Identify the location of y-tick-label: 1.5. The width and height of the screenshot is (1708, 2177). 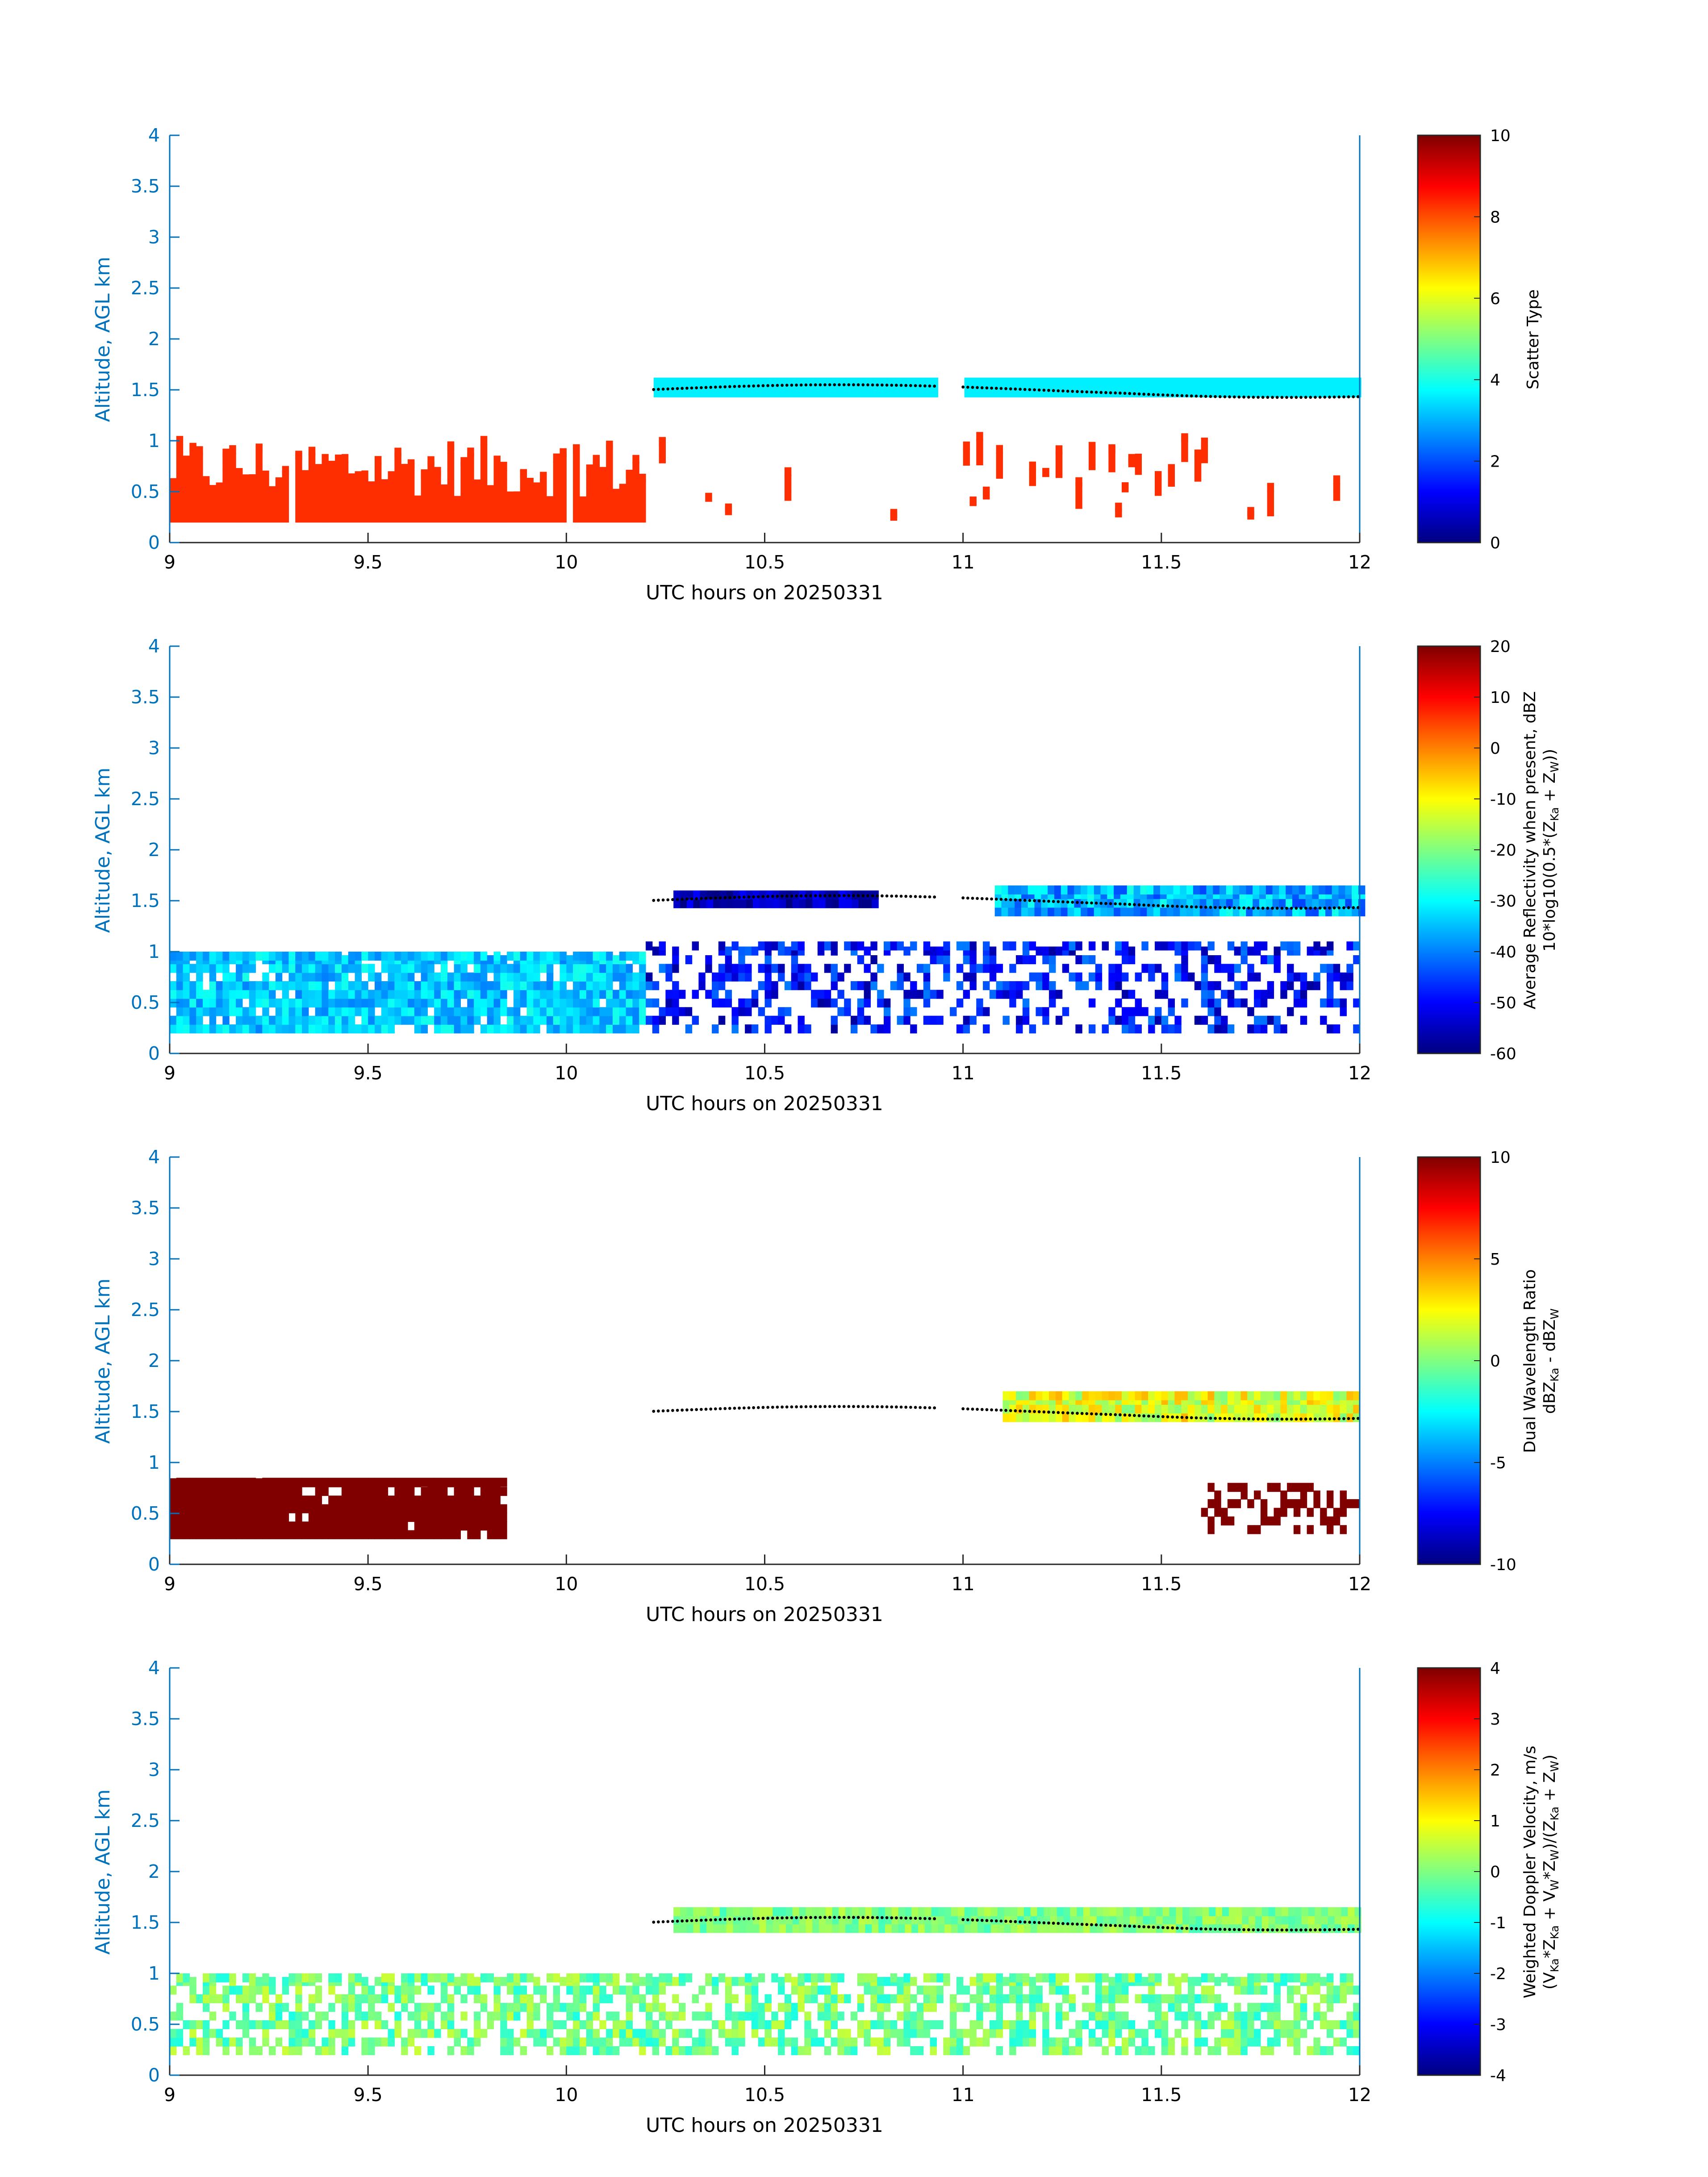
(145, 900).